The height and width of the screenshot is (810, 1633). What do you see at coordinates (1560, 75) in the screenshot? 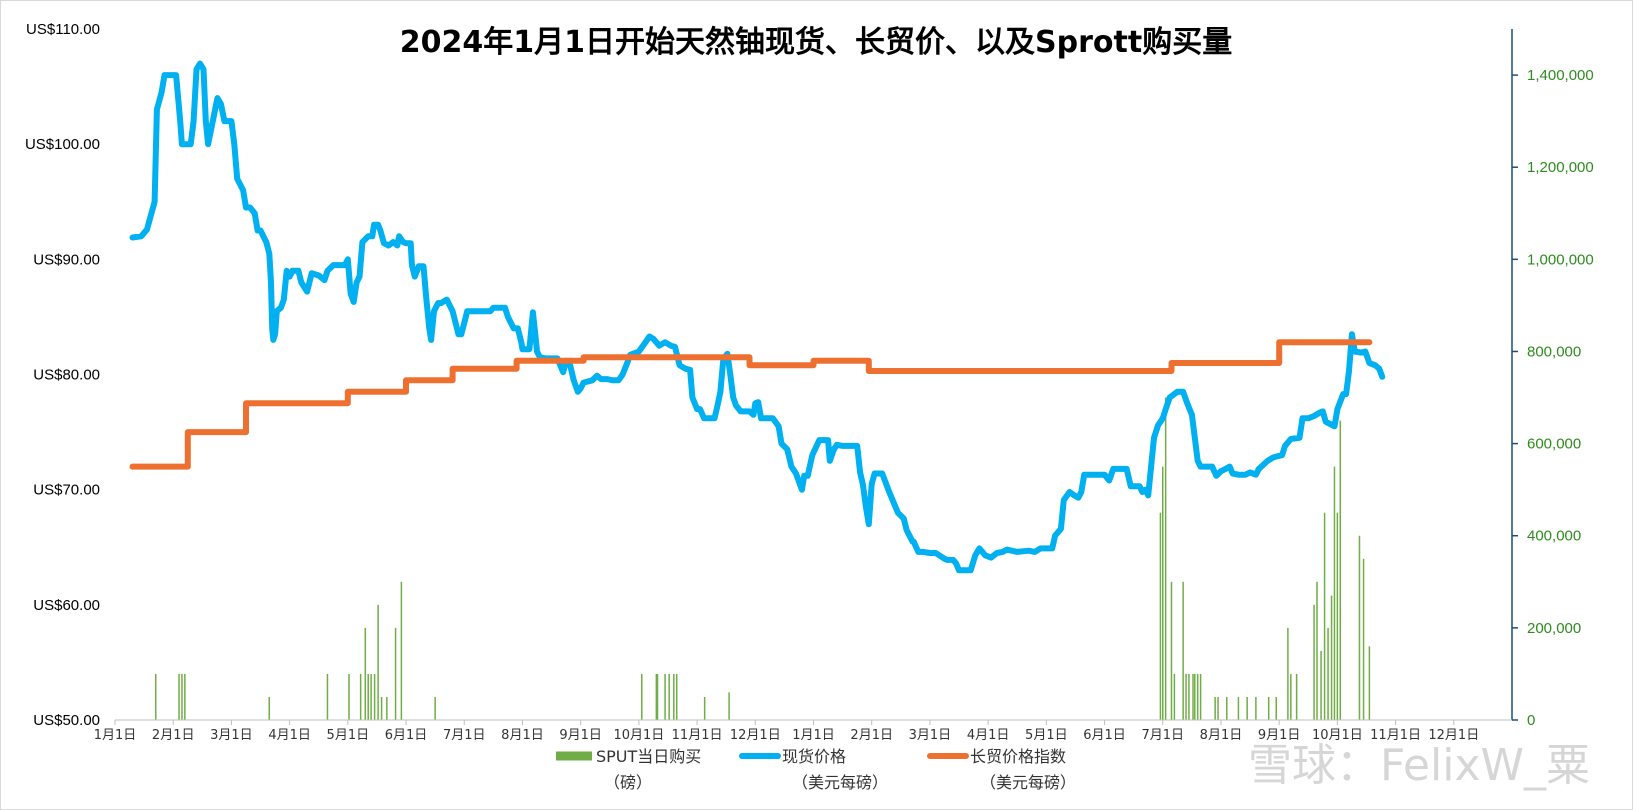
I see `y-right-tick-label: 1,400,000` at bounding box center [1560, 75].